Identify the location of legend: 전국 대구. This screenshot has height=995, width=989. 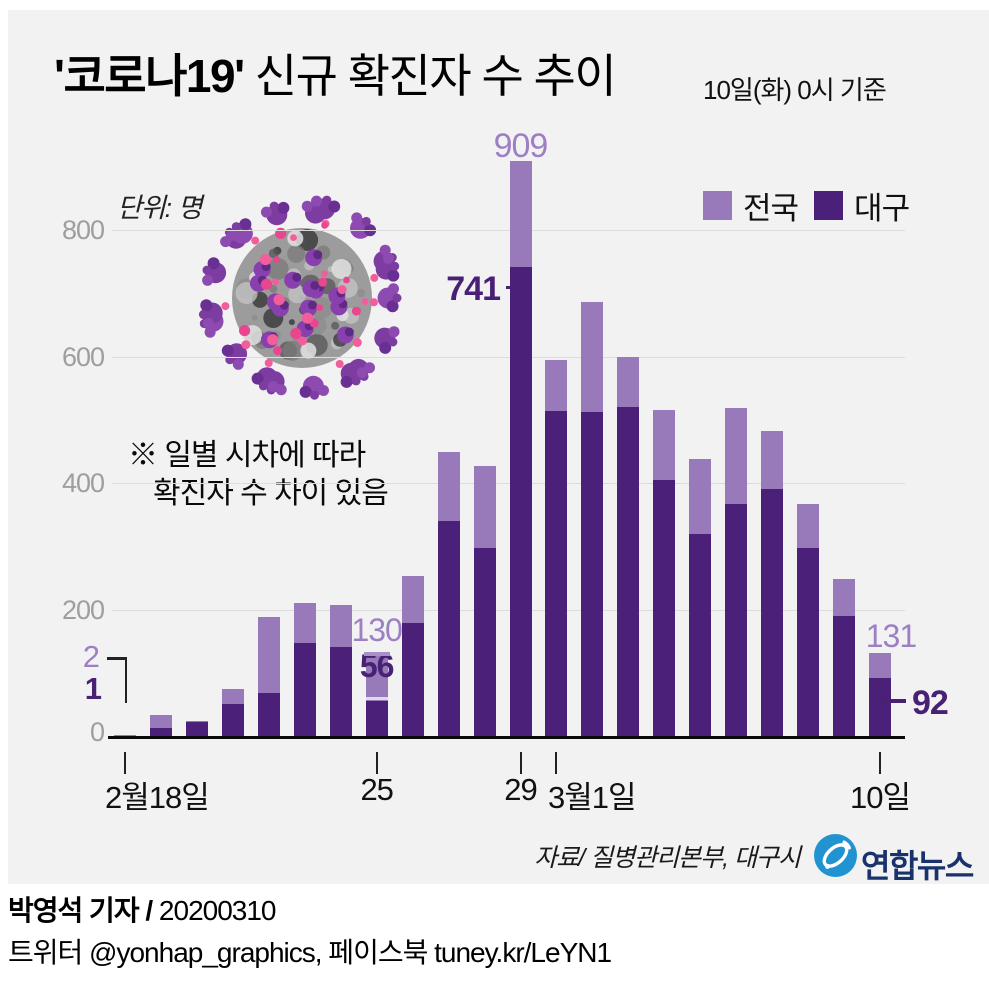
(806, 205).